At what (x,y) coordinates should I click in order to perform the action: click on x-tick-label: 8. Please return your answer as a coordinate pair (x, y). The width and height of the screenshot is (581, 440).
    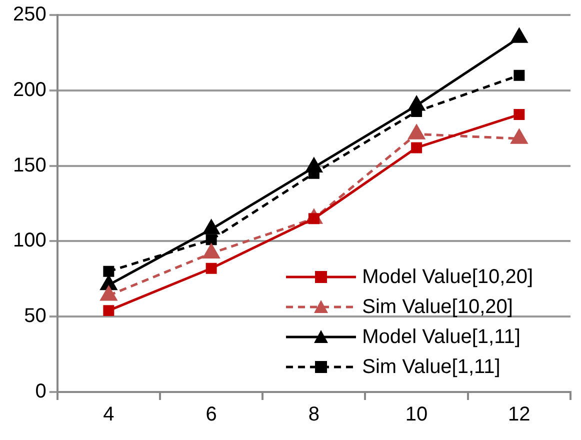
    Looking at the image, I should click on (314, 415).